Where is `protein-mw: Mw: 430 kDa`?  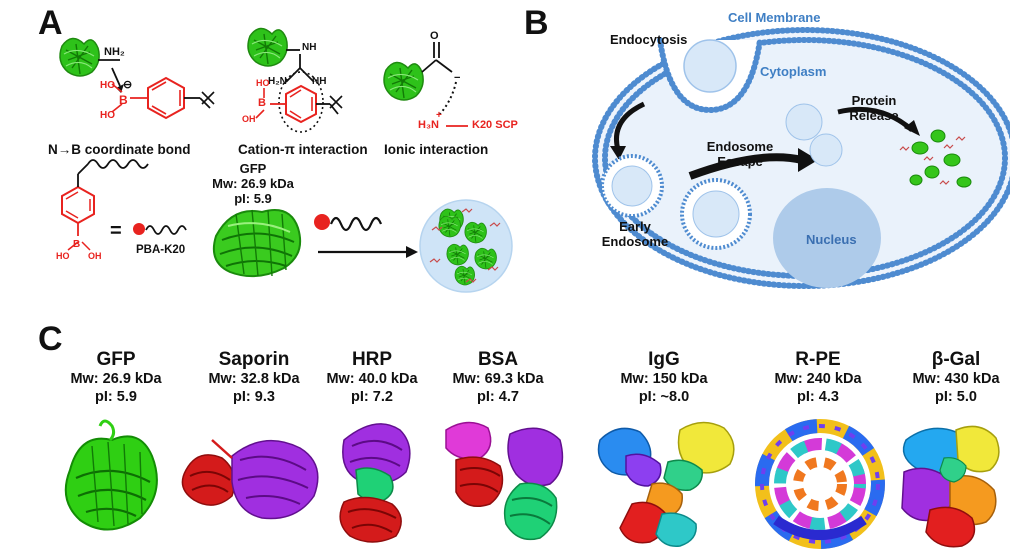
protein-mw: Mw: 430 kDa is located at coordinates (956, 378).